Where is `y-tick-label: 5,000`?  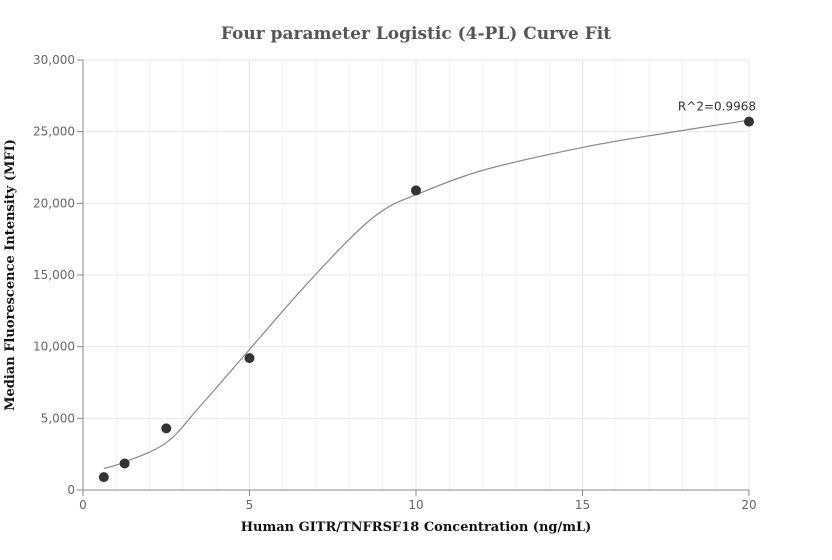 y-tick-label: 5,000 is located at coordinates (58, 418).